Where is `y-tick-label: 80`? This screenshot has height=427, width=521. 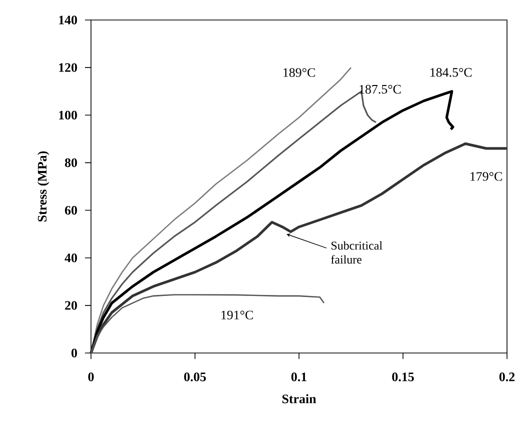
y-tick-label: 80 is located at coordinates (70, 163).